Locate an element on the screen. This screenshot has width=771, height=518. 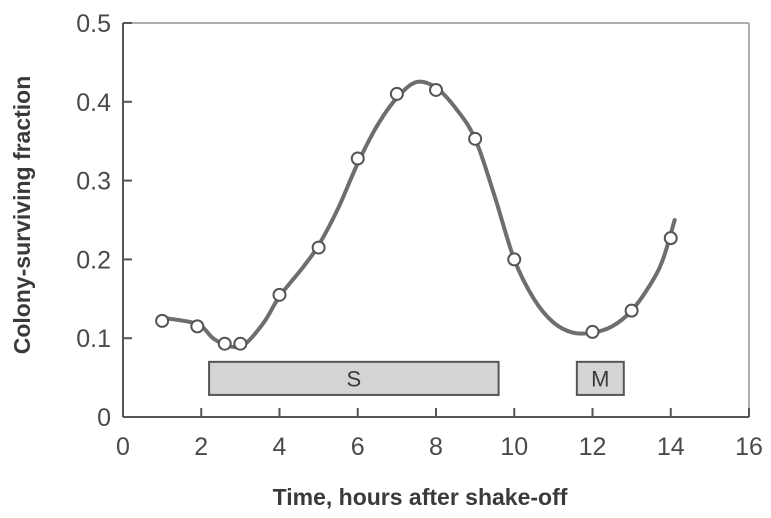
phase-bar-m is located at coordinates (600, 378).